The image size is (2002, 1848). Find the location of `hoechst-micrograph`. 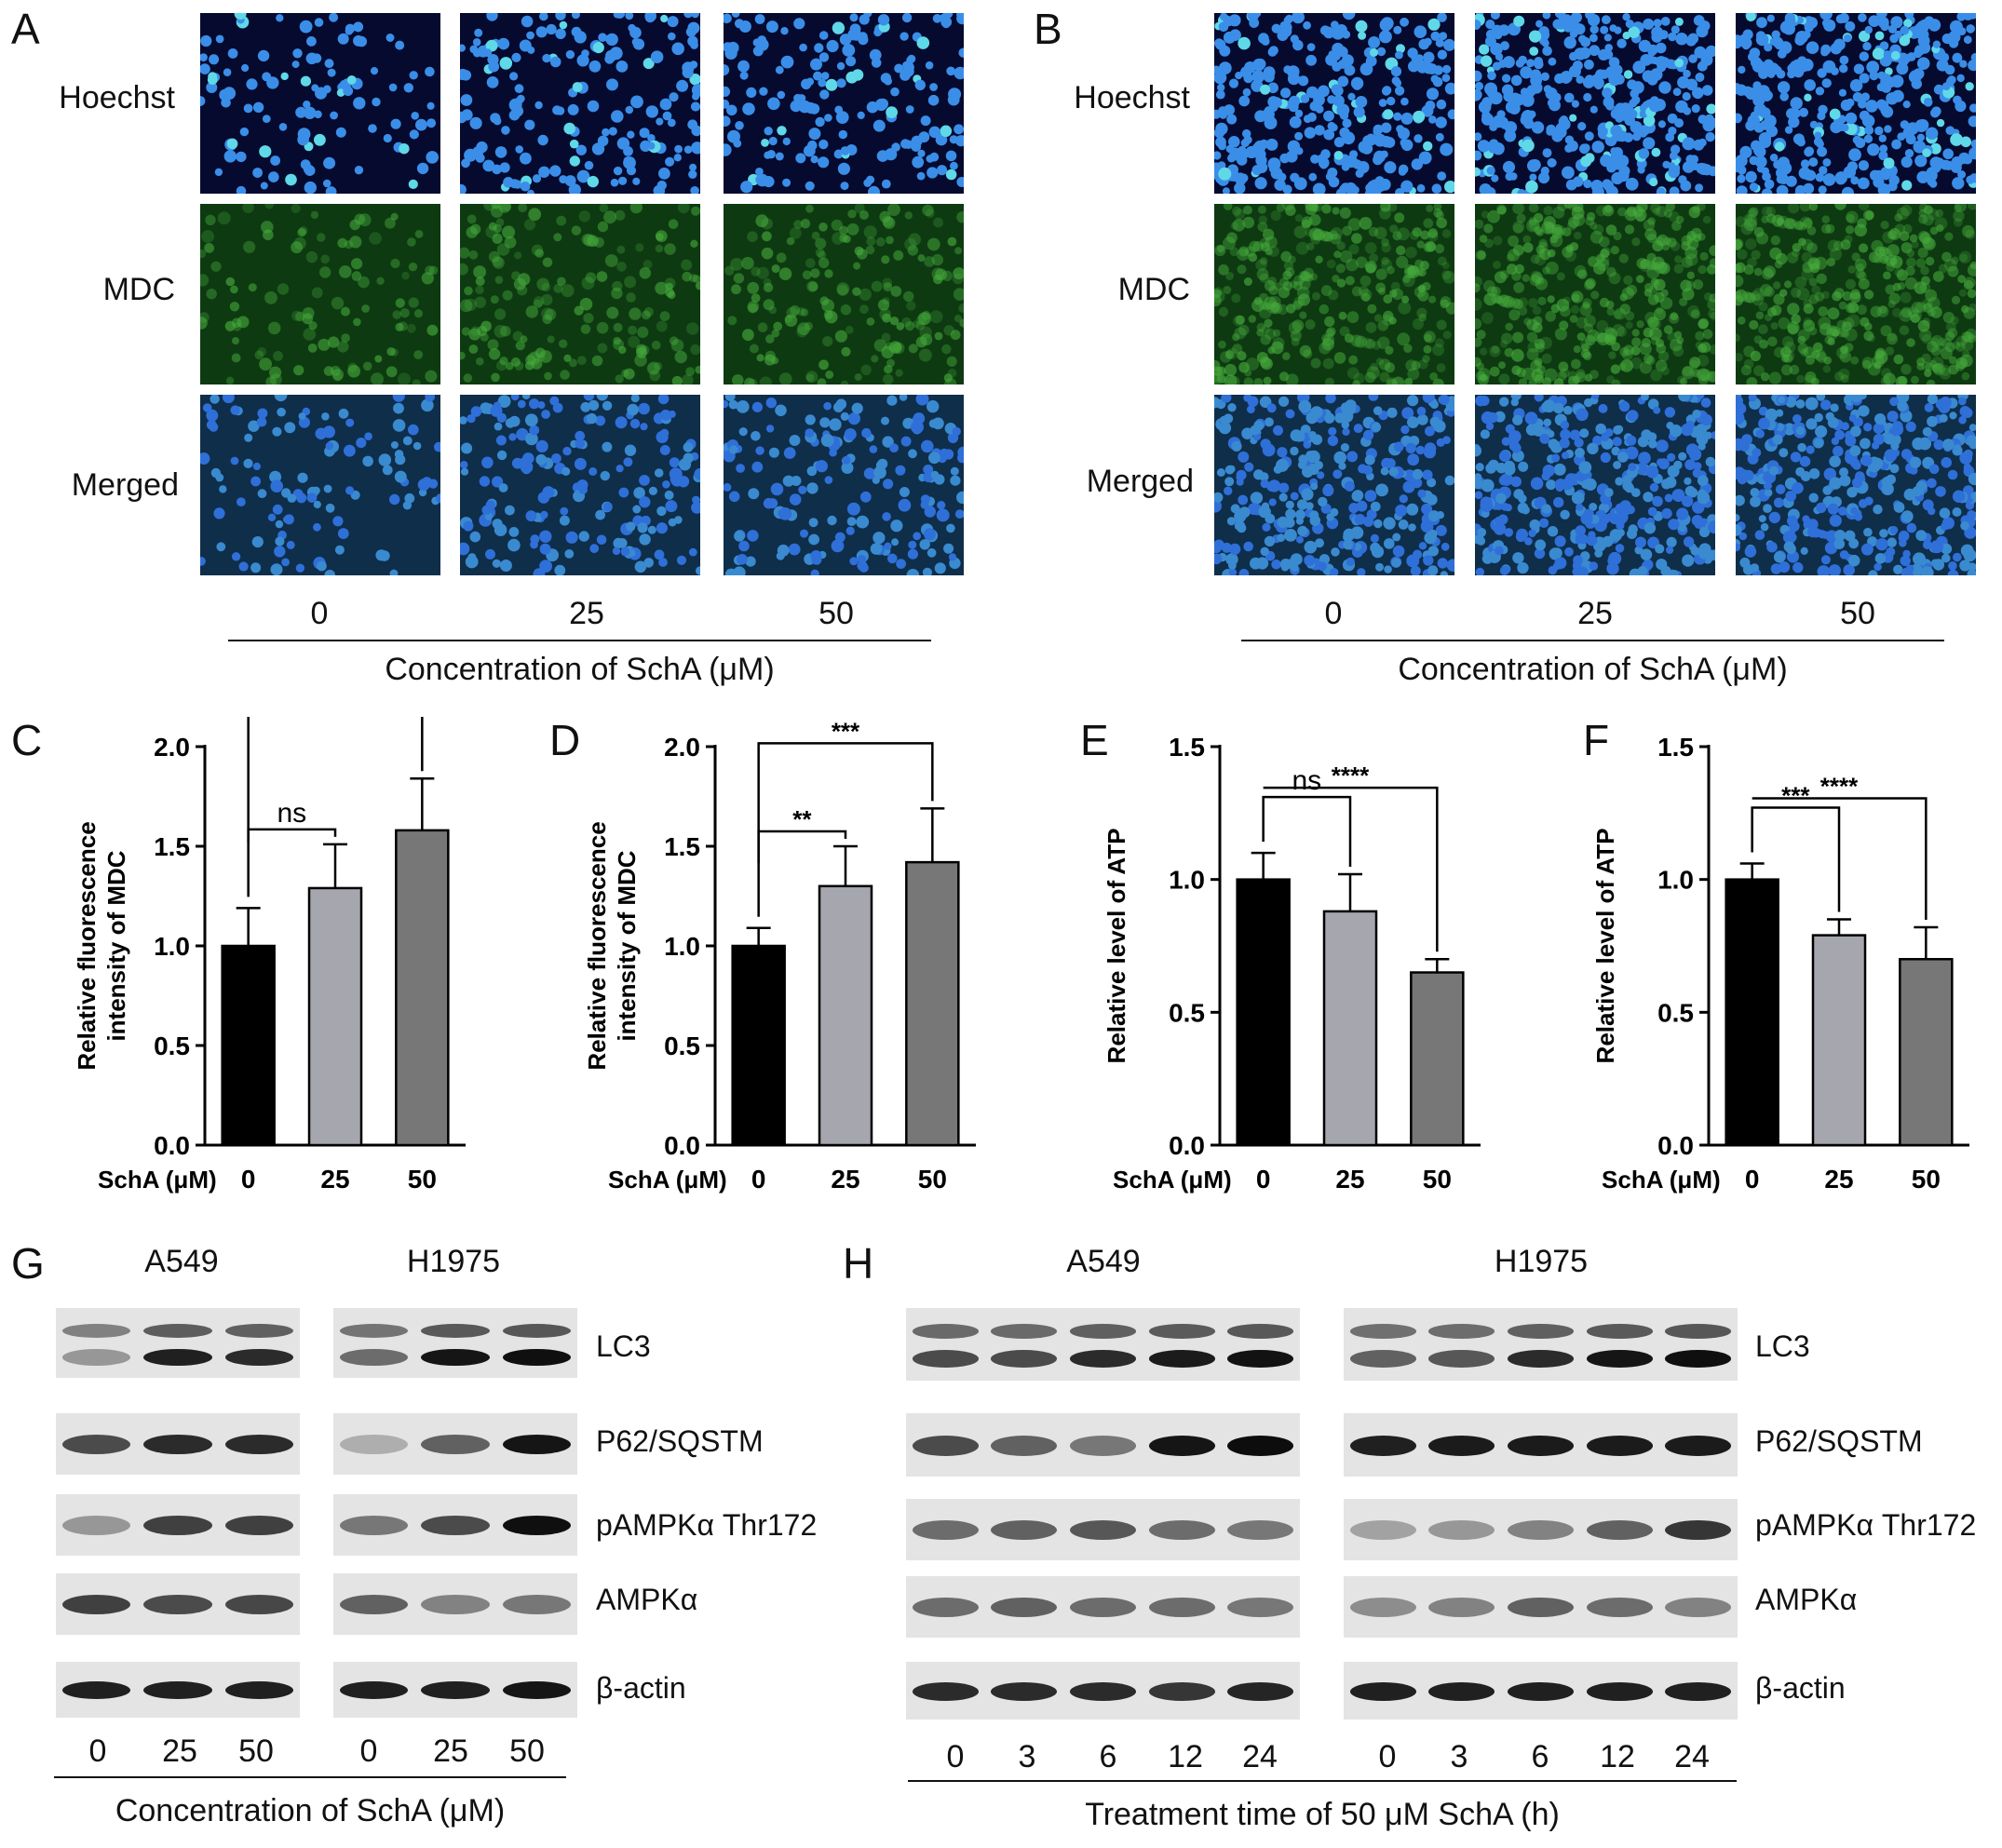

hoechst-micrograph is located at coordinates (580, 103).